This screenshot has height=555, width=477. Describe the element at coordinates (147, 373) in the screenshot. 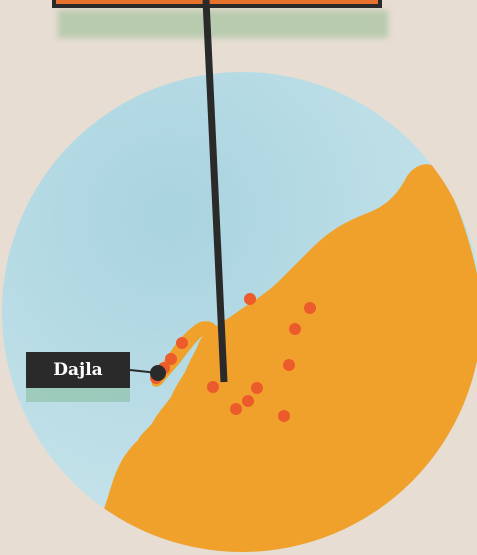

I see `dajla-marker` at that location.